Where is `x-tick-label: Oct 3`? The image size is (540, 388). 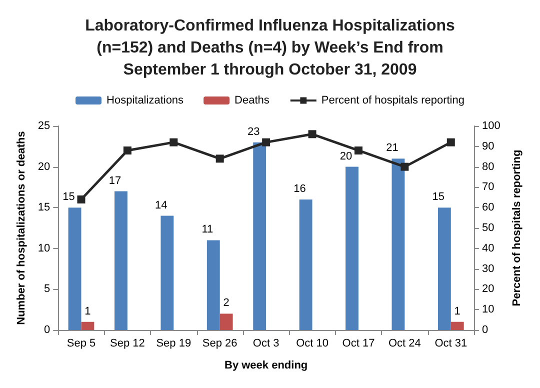 x-tick-label: Oct 3 is located at coordinates (266, 344).